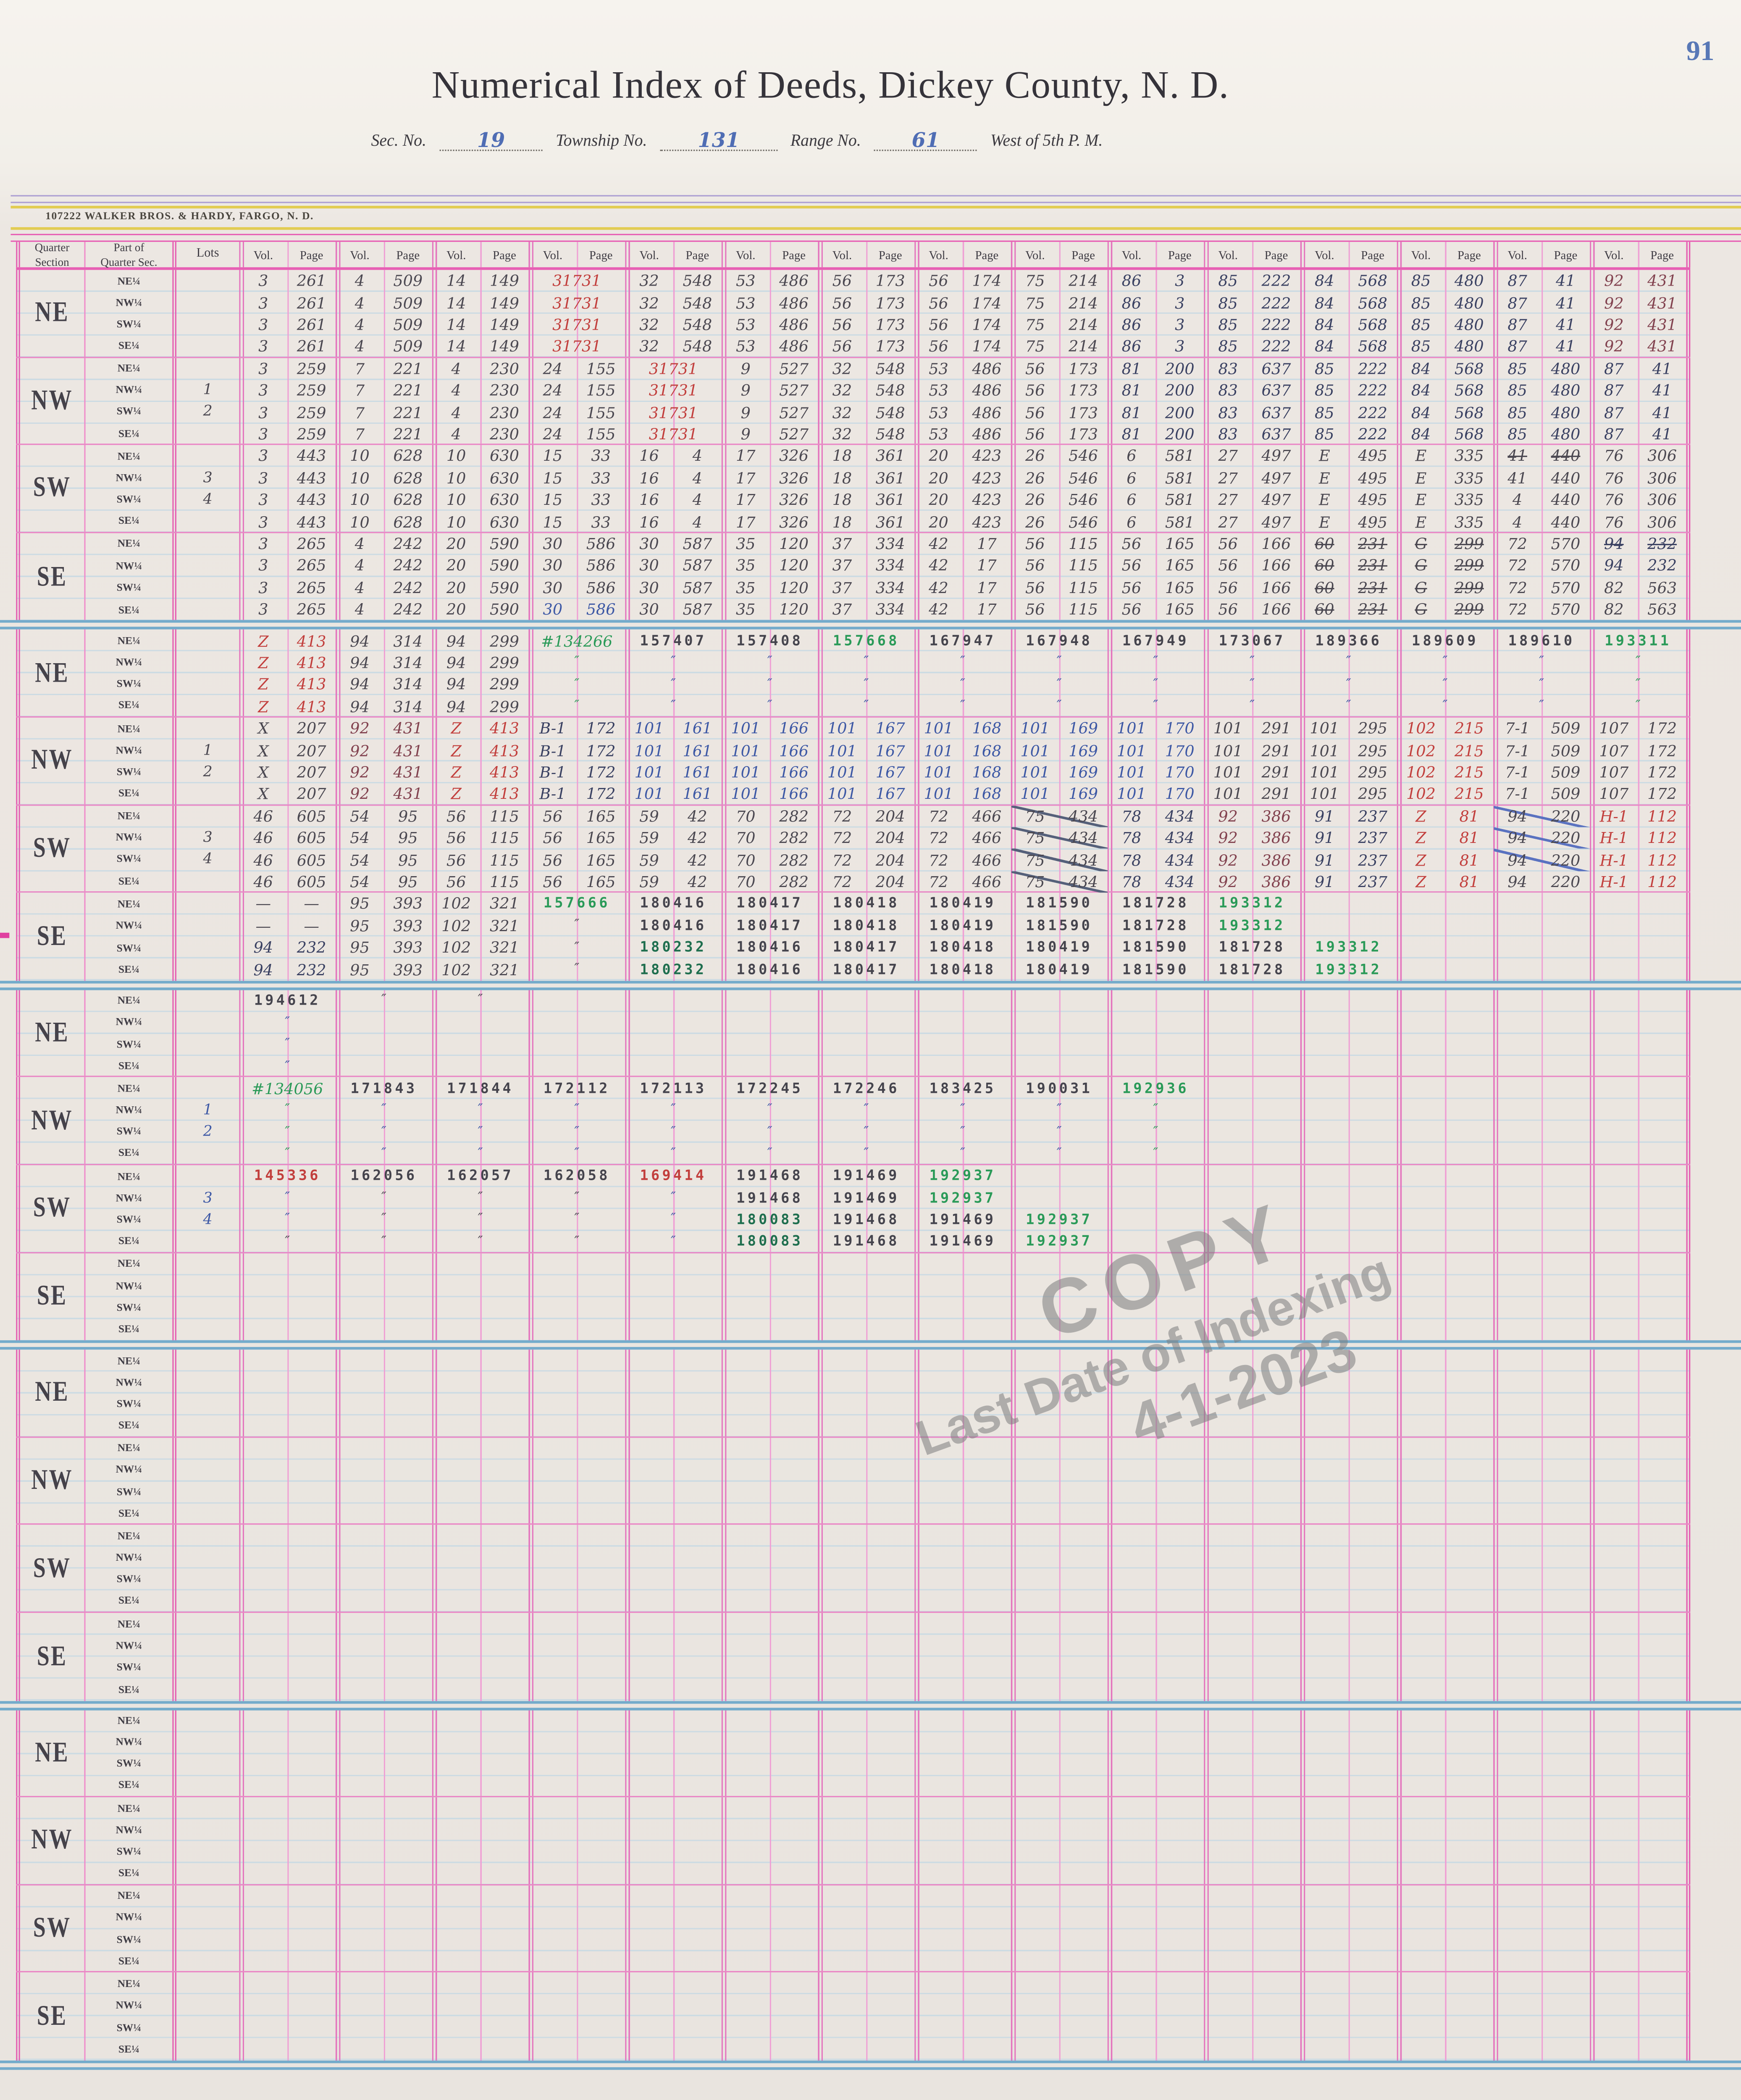 The image size is (1741, 2100). What do you see at coordinates (1445, 544) in the screenshot?
I see `deed-entry-vol-page: G 299` at bounding box center [1445, 544].